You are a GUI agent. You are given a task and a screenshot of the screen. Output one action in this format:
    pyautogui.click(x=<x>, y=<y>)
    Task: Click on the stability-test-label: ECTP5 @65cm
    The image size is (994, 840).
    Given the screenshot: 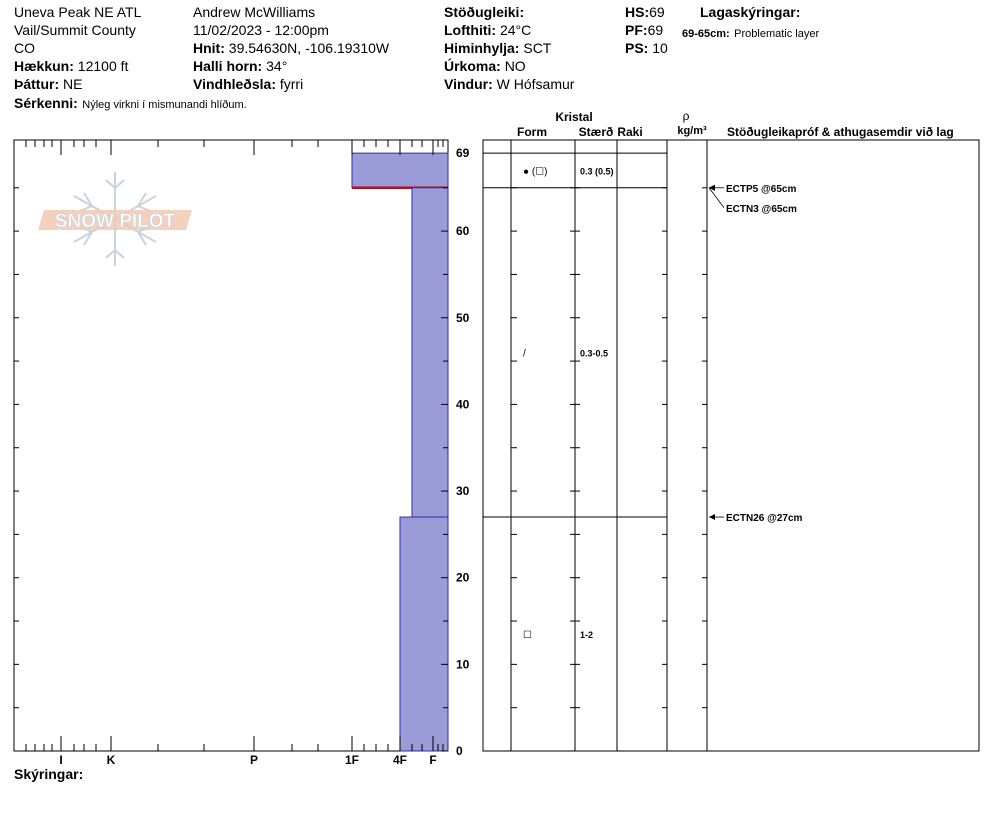 What is the action you would take?
    pyautogui.click(x=761, y=189)
    